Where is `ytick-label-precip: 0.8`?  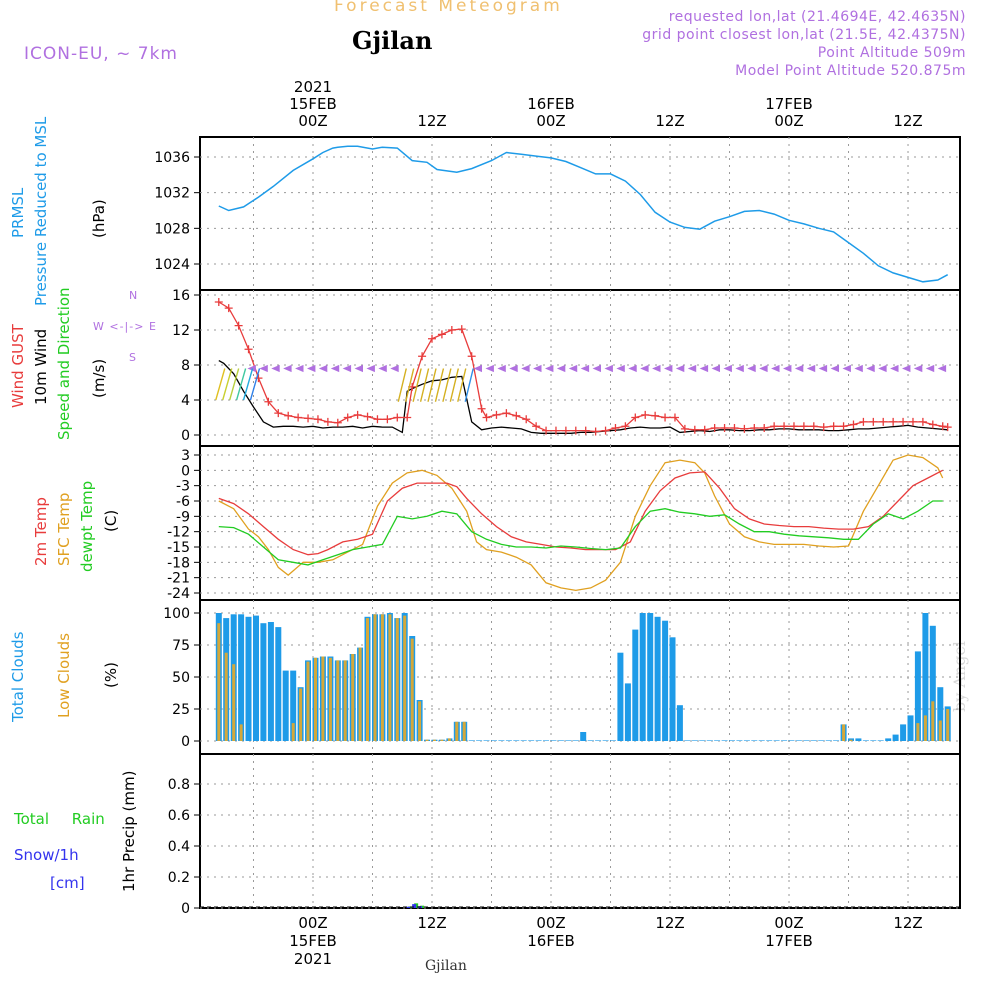
ytick-label-precip: 0.8 is located at coordinates (179, 785).